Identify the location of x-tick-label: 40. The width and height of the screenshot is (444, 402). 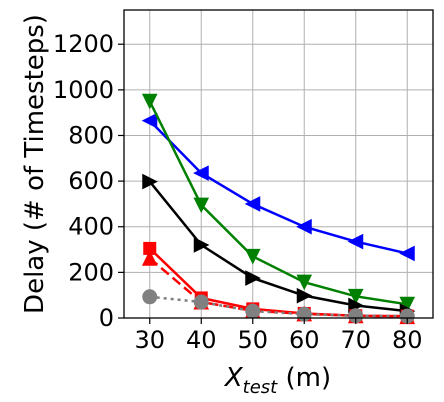
(201, 340).